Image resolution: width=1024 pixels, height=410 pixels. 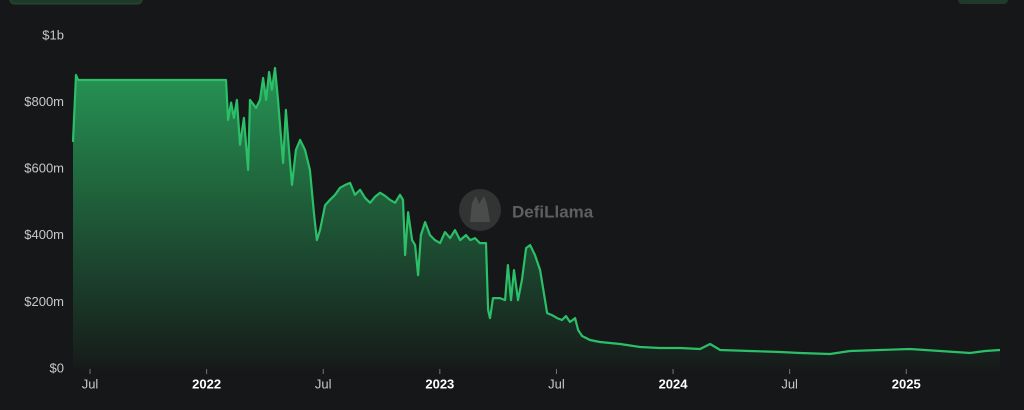 What do you see at coordinates (44, 301) in the screenshot?
I see `y-tick-label: $200m` at bounding box center [44, 301].